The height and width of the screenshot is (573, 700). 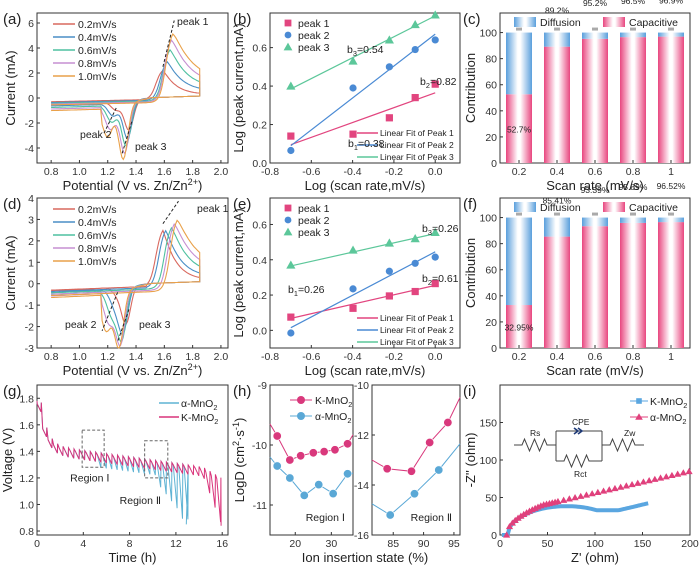 What do you see at coordinates (491, 245) in the screenshot?
I see `y-tick-label: 80` at bounding box center [491, 245].